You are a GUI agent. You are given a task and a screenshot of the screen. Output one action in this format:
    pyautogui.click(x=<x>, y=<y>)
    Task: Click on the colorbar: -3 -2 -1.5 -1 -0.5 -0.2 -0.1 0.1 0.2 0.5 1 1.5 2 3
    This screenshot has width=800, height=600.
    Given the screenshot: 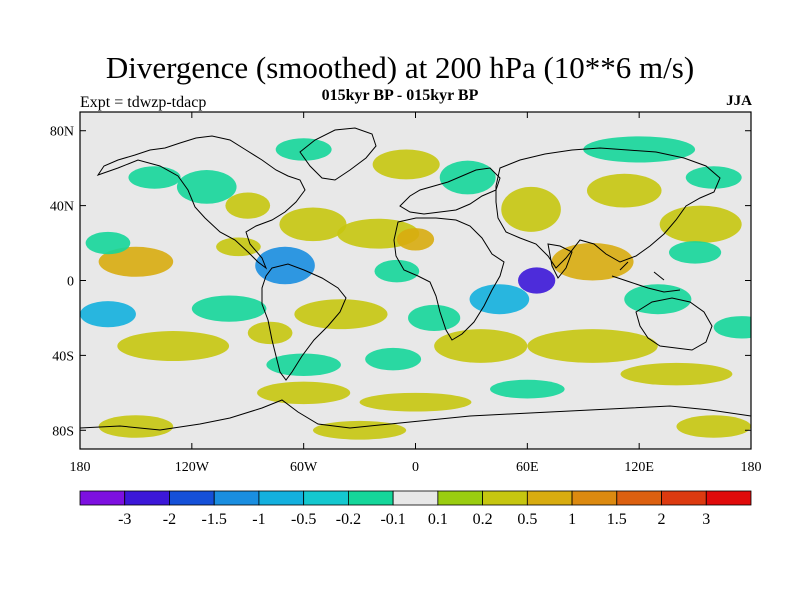 What is the action you would take?
    pyautogui.click(x=415, y=509)
    